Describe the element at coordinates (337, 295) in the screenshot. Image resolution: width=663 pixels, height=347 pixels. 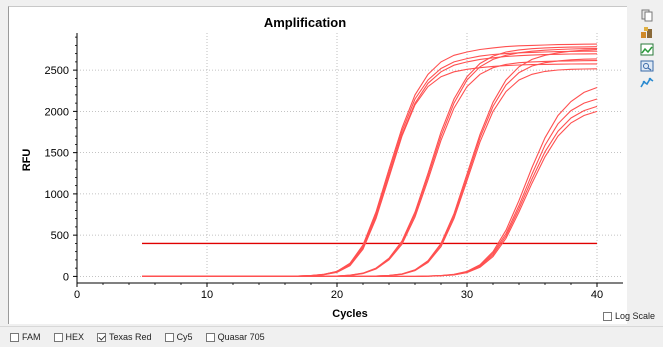
I see `x-tick-label: 20` at that location.